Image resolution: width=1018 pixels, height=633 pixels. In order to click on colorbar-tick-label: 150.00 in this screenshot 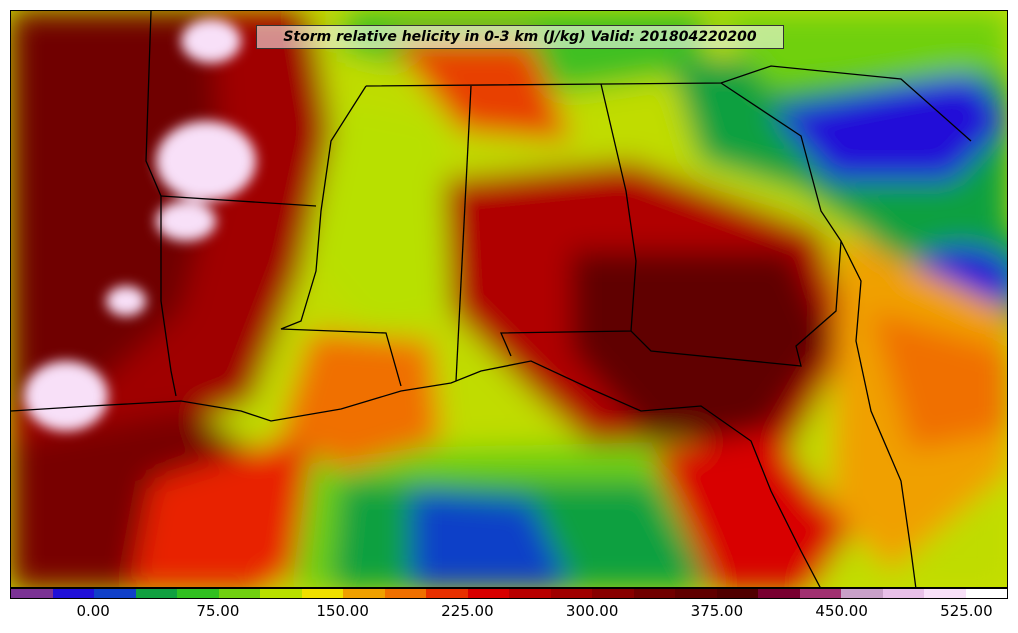, I will do `click(342, 611)`.